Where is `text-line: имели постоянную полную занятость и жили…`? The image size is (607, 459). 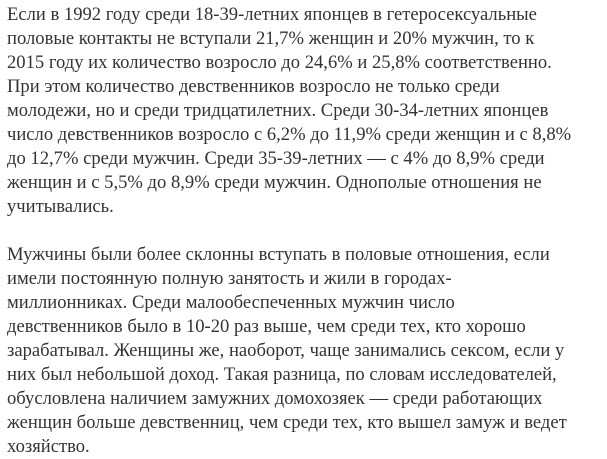
text-line: имели постоянную полную занятость и жили… is located at coordinates (229, 278).